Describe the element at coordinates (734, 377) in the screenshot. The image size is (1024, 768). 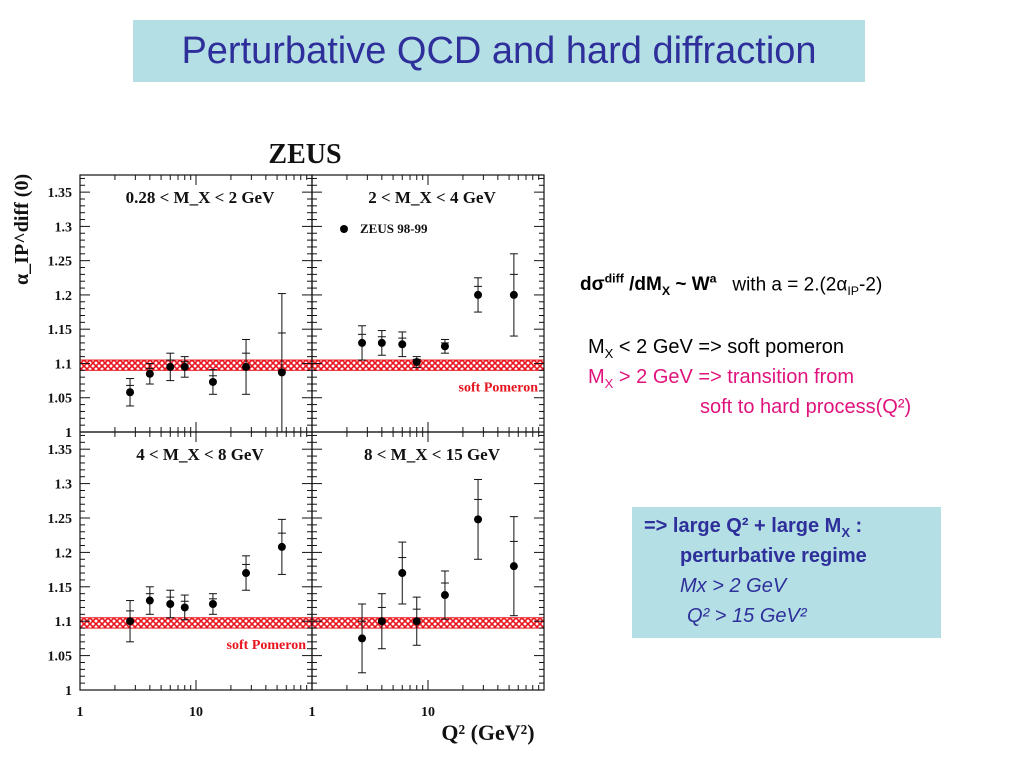
I see `note2-rest: > 2 GeV => transition from` at that location.